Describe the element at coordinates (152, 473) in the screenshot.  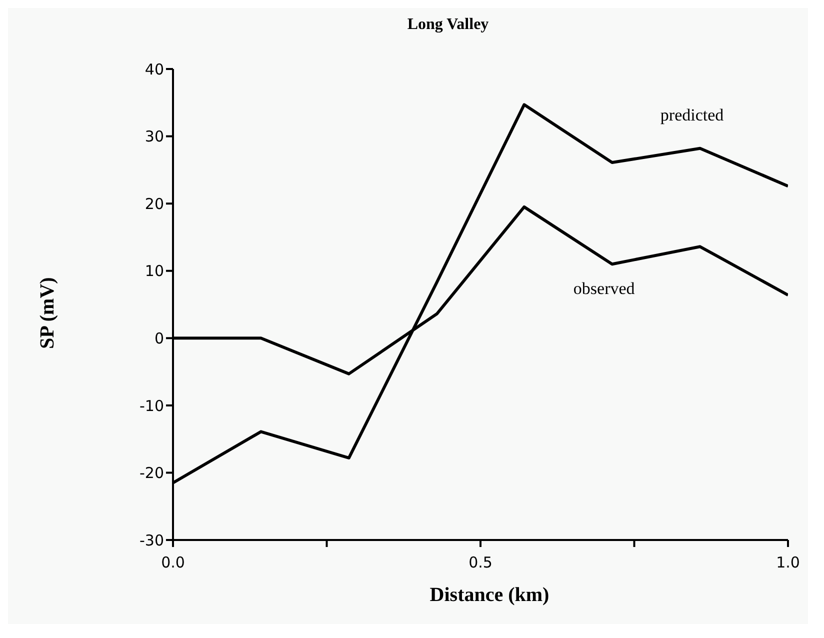
I see `y-tick-label: -20` at that location.